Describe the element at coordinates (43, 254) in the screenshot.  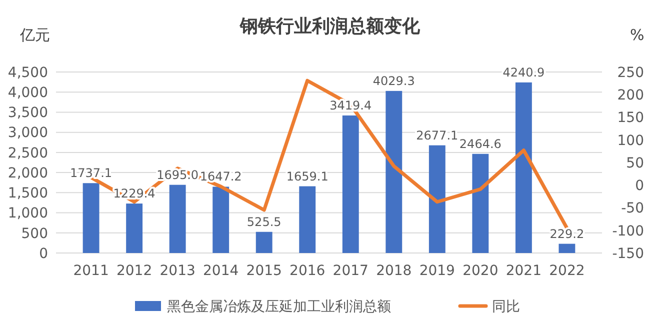
I see `y-tick-label: 0` at that location.